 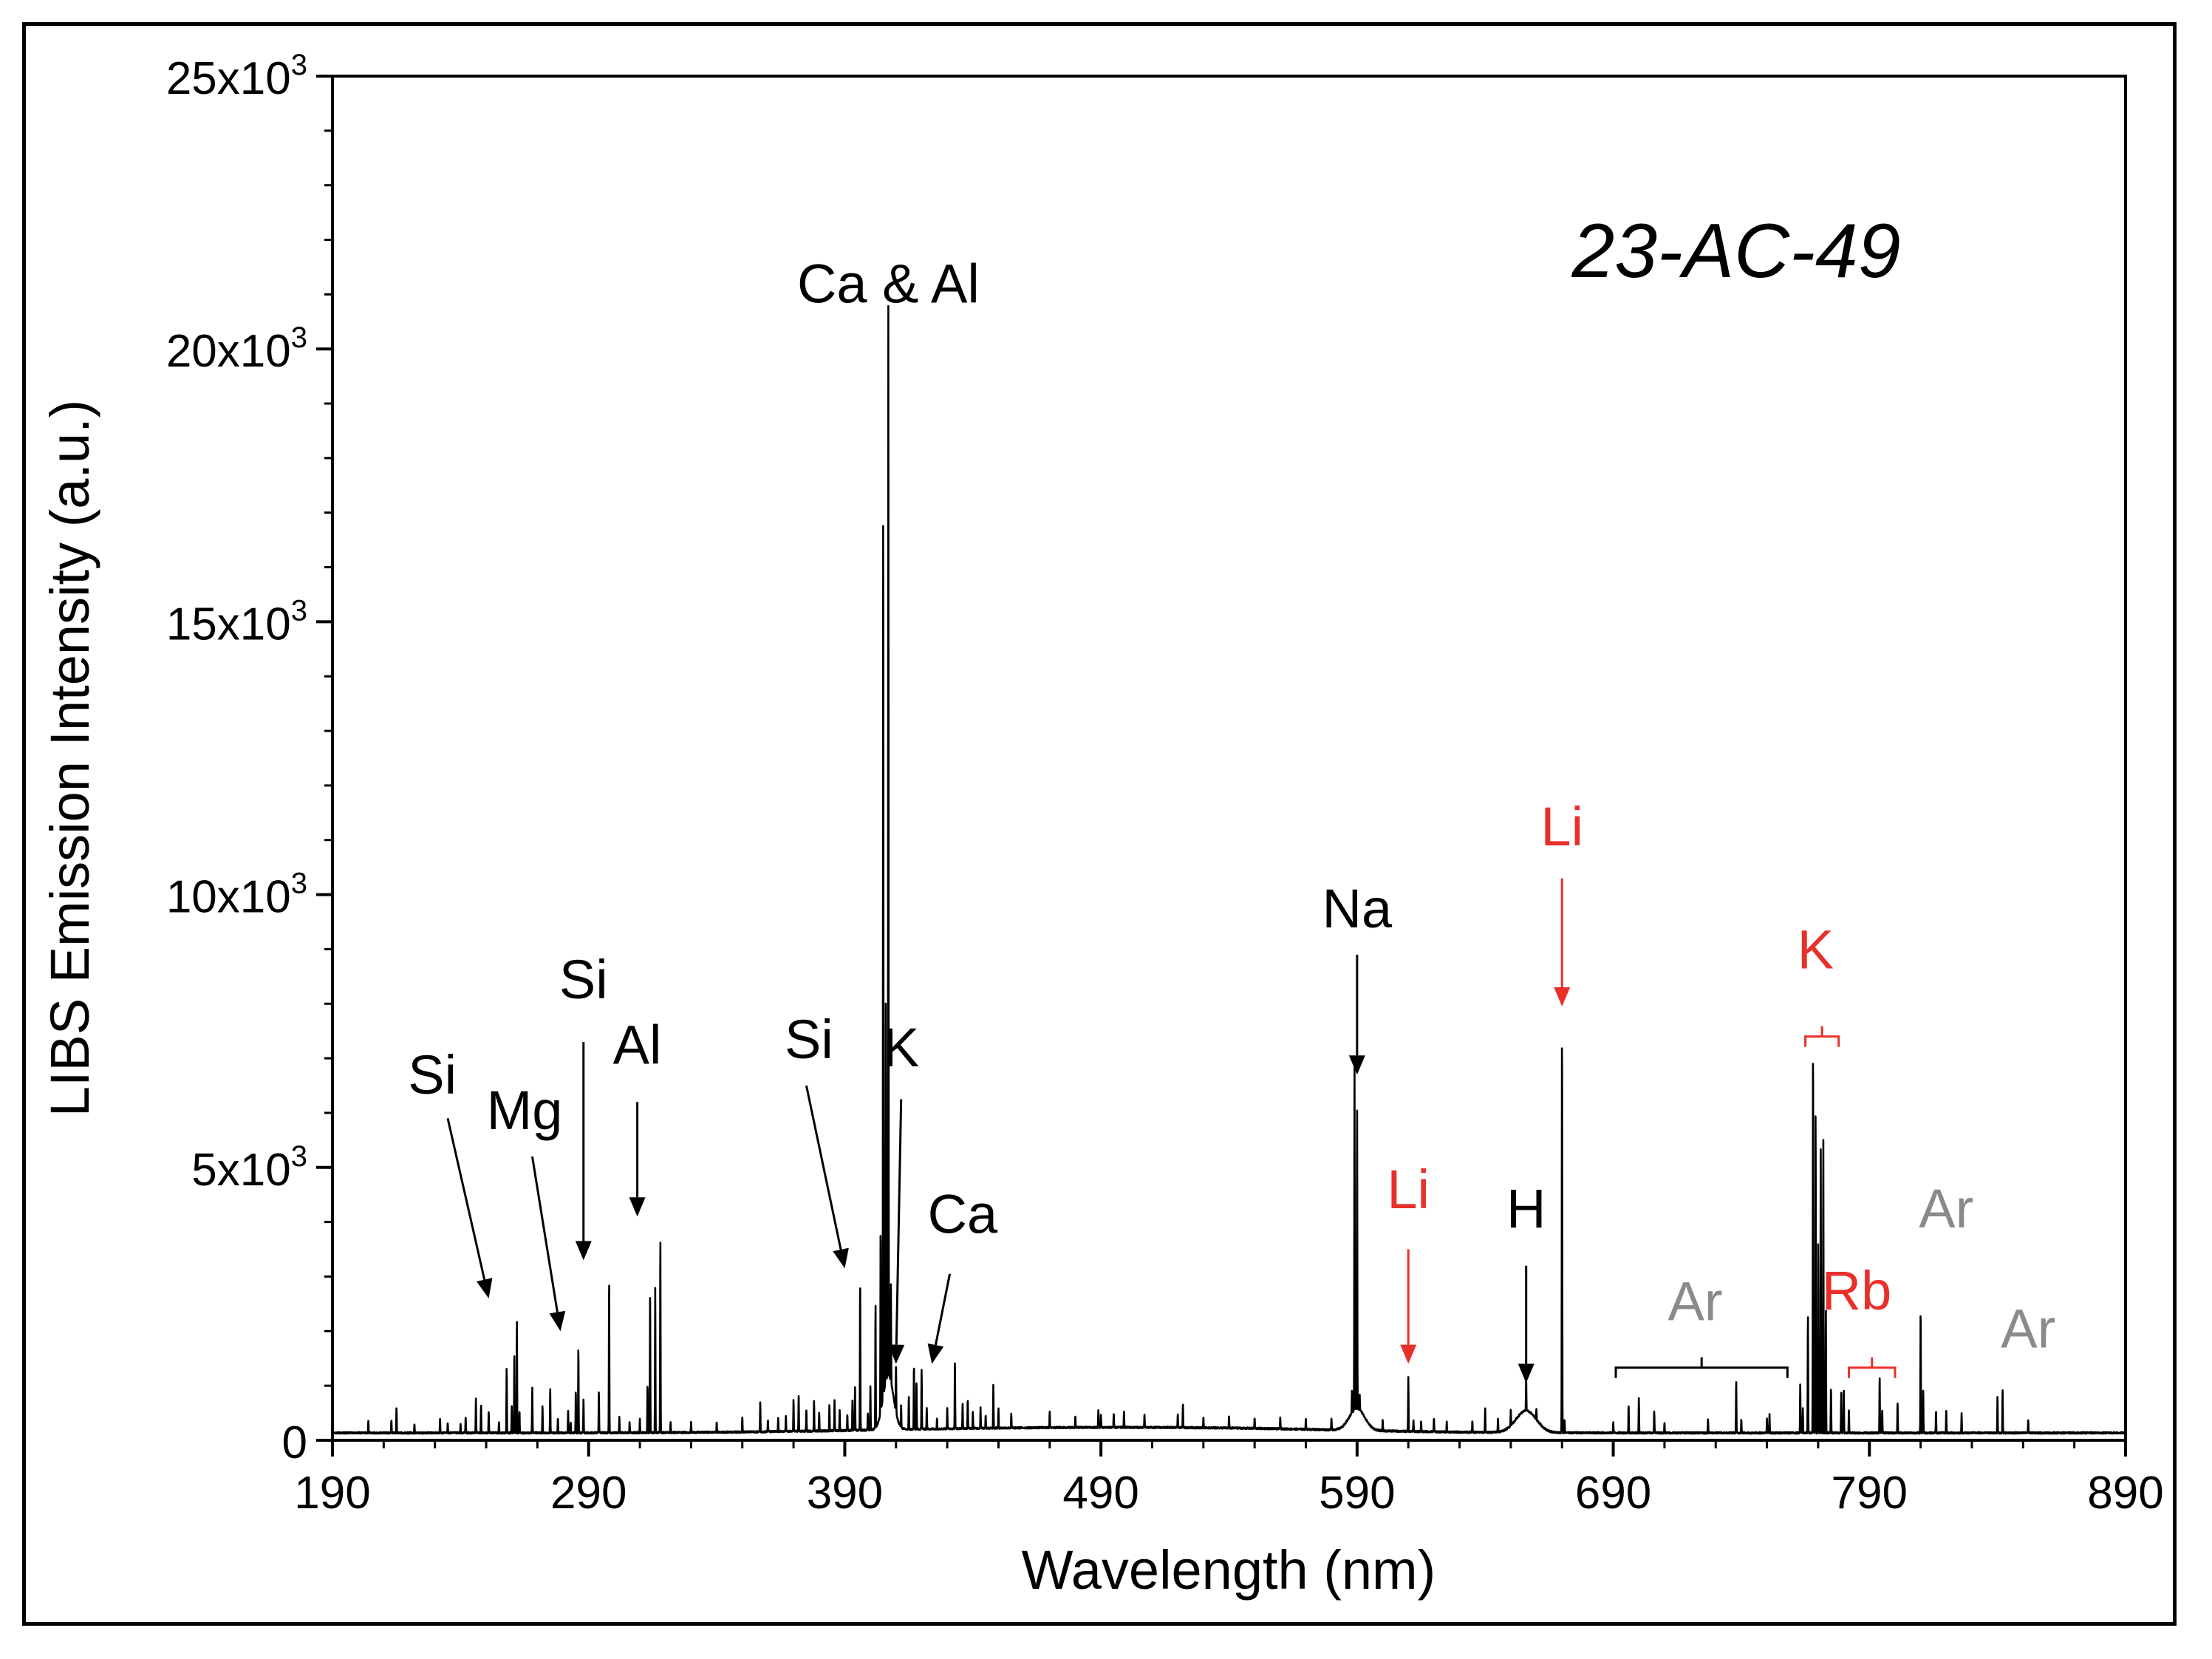 What do you see at coordinates (236, 622) in the screenshot?
I see `y-tick-label: 15x103` at bounding box center [236, 622].